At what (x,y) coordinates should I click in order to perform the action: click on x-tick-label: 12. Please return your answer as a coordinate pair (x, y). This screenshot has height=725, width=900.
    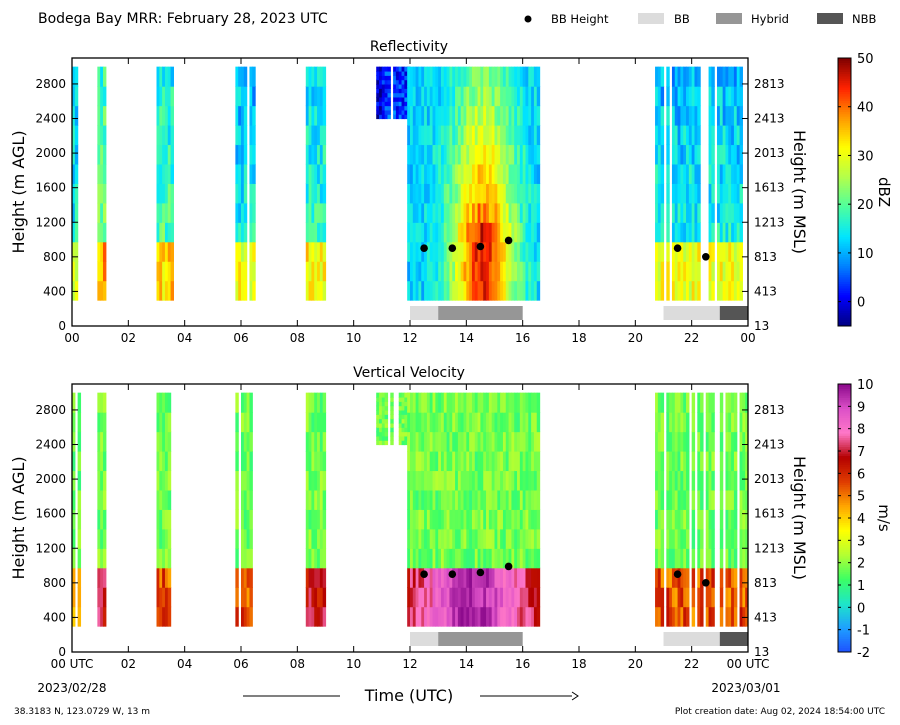
    Looking at the image, I should click on (409, 664).